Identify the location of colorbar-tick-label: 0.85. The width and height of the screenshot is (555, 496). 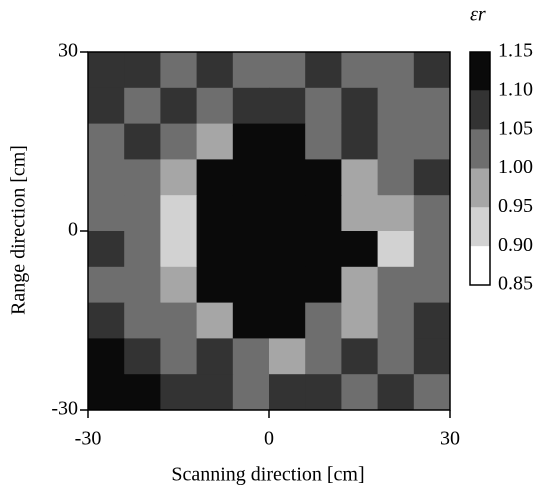
(515, 284).